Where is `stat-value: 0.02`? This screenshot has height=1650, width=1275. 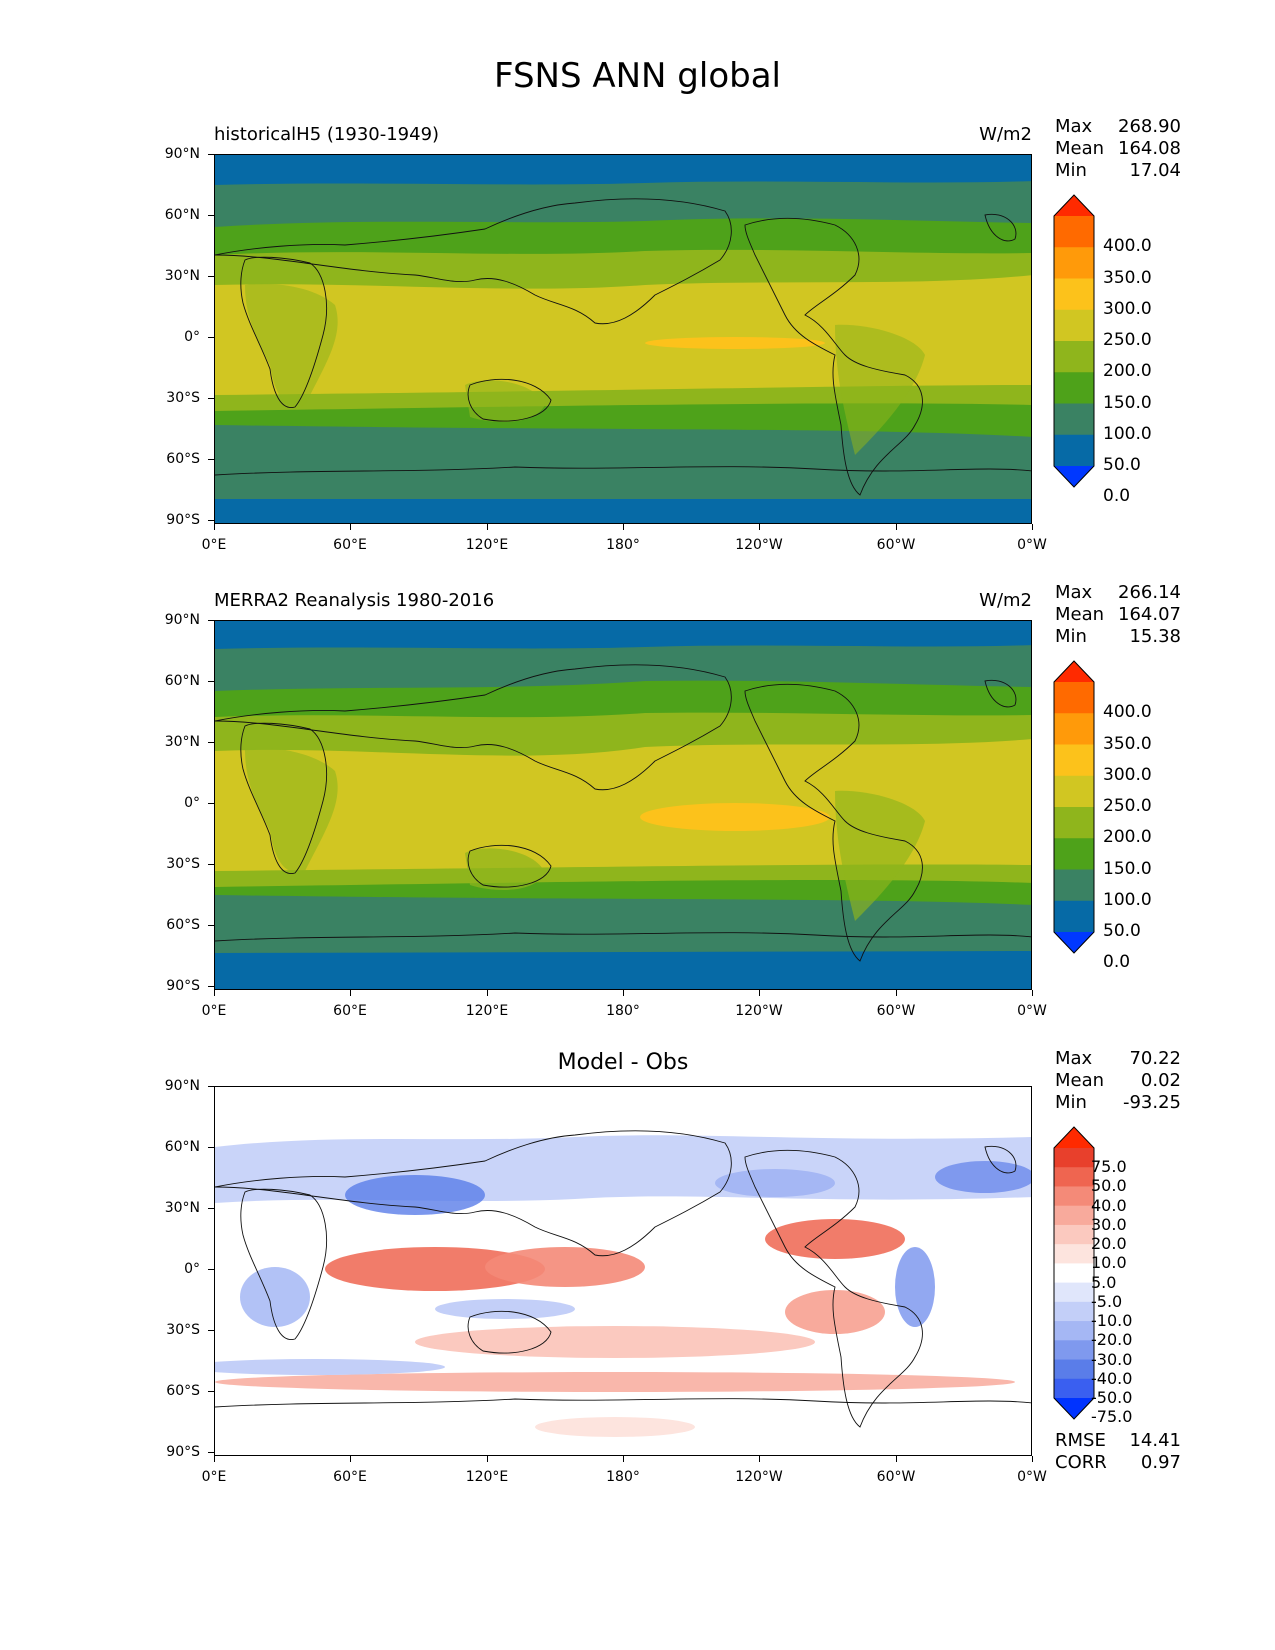 stat-value: 0.02 is located at coordinates (1160, 1080).